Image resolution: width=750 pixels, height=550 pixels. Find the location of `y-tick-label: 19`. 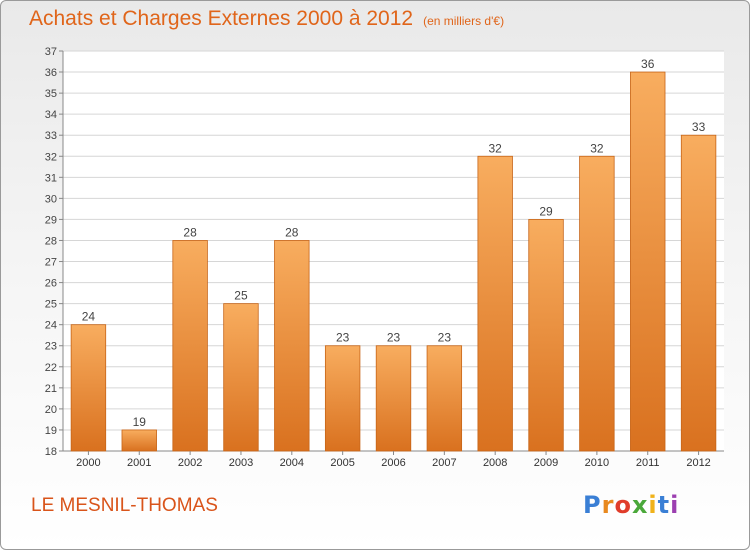

y-tick-label: 19 is located at coordinates (51, 431).